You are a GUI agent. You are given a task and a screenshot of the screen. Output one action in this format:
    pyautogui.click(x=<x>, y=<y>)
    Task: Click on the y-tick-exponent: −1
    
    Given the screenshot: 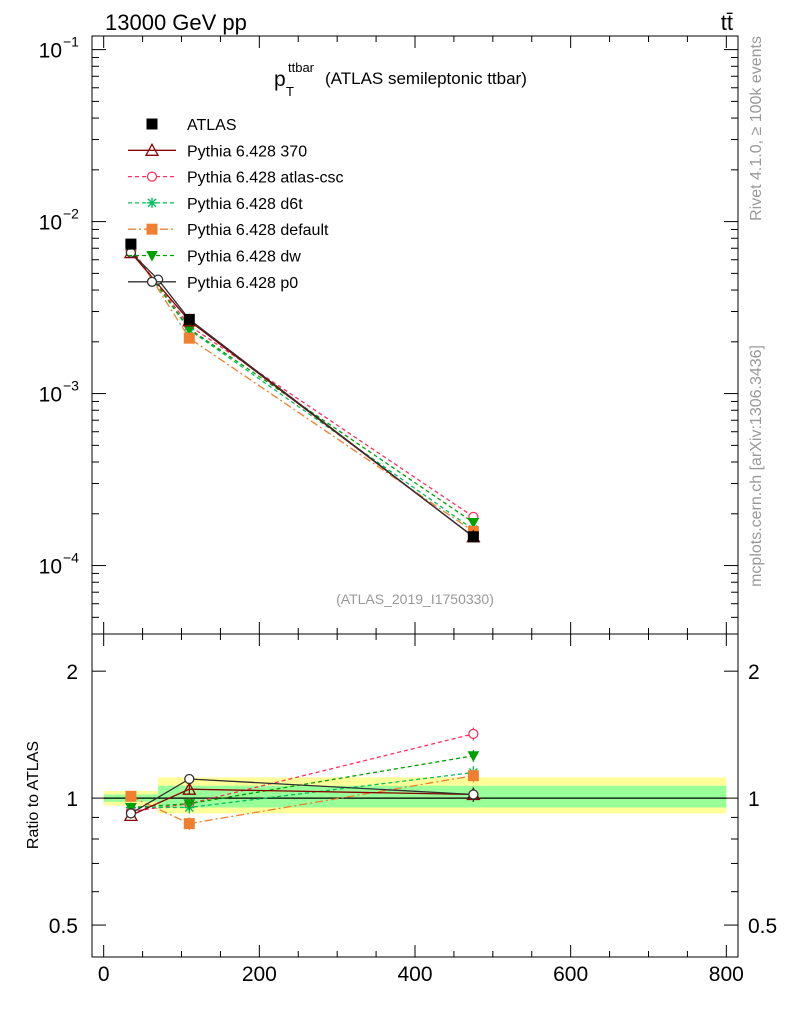 What is the action you would take?
    pyautogui.click(x=71, y=42)
    